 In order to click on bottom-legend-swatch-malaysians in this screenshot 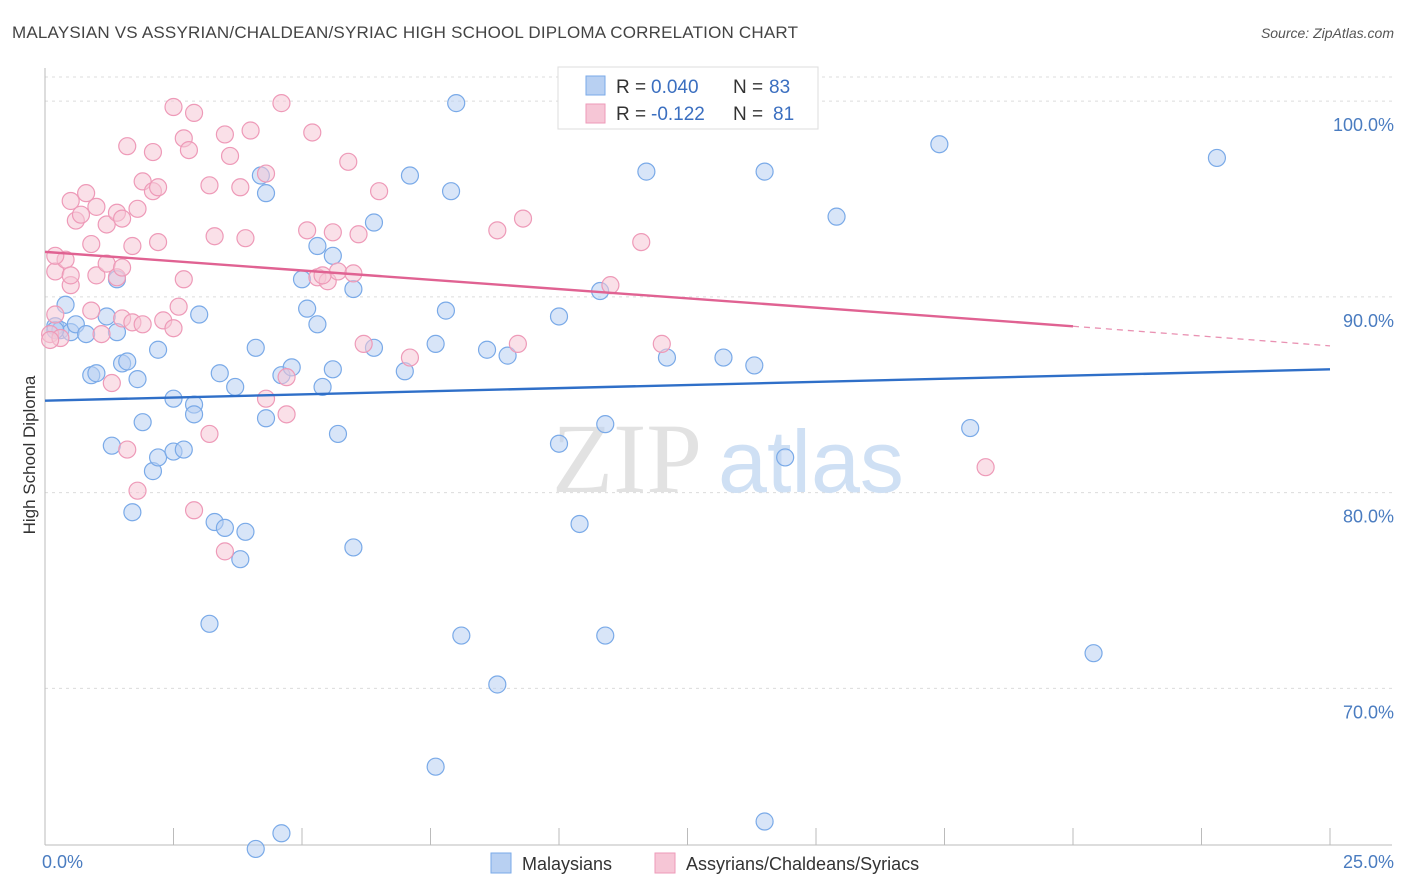, I will do `click(501, 863)`.